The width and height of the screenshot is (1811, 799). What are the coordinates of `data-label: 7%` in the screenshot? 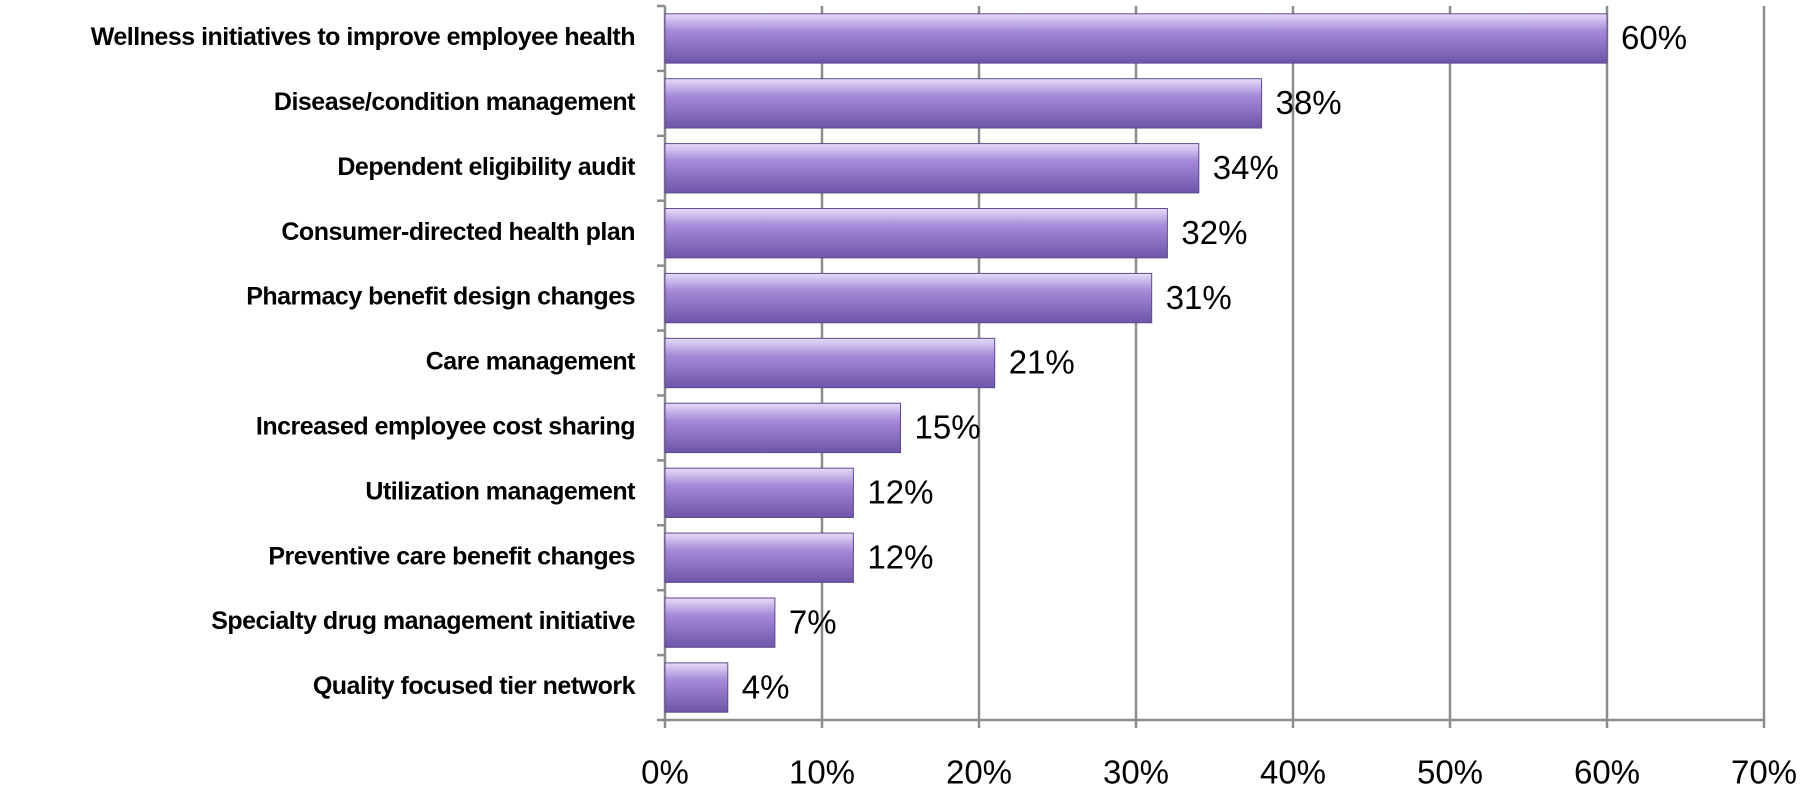 It's located at (813, 621).